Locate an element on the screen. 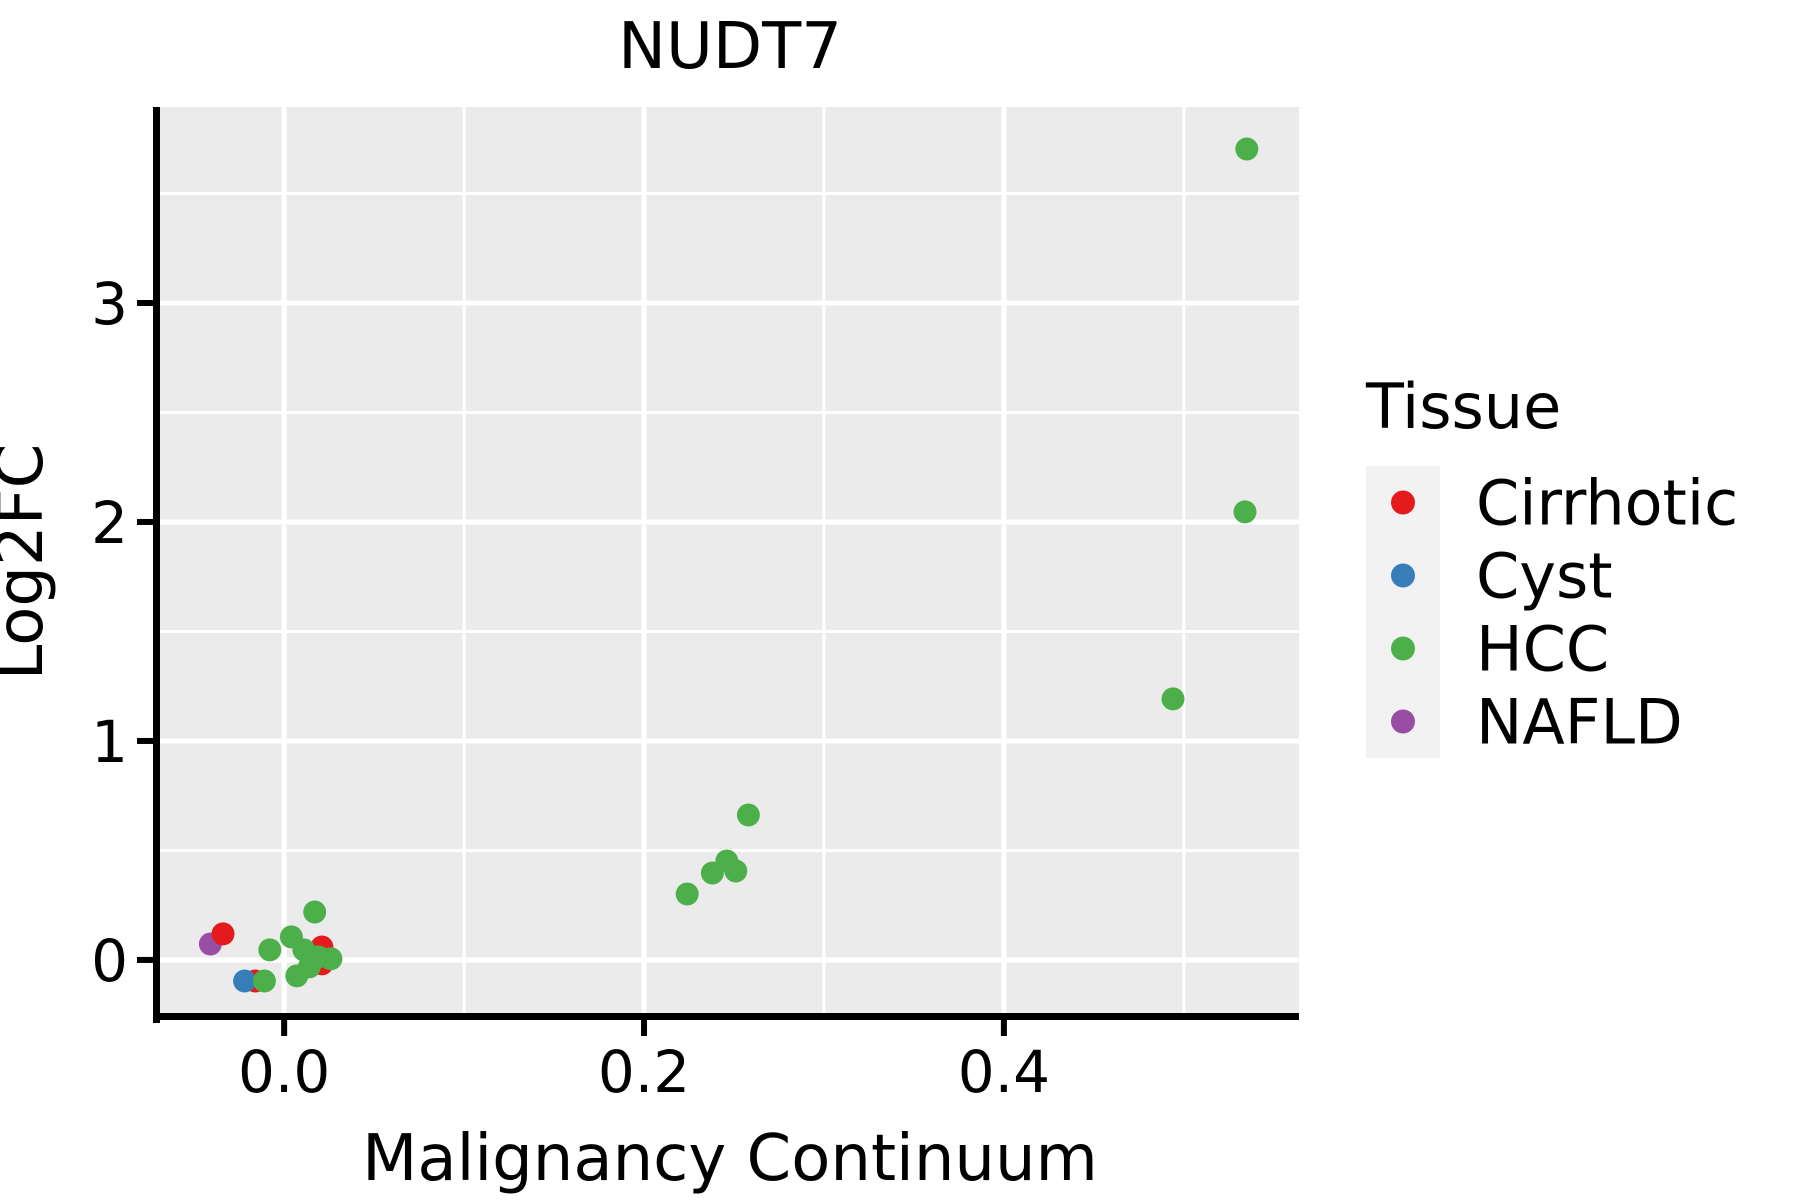 This screenshot has height=1200, width=1800. x-axis-ticks: 0.0 0.2 0.4 is located at coordinates (644, 1063).